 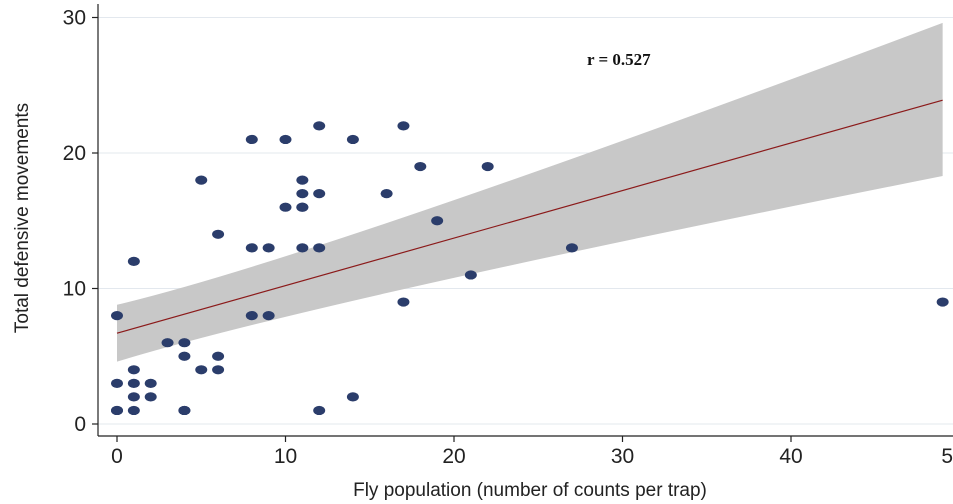 I want to click on y-tick-label: 30, so click(x=74, y=18).